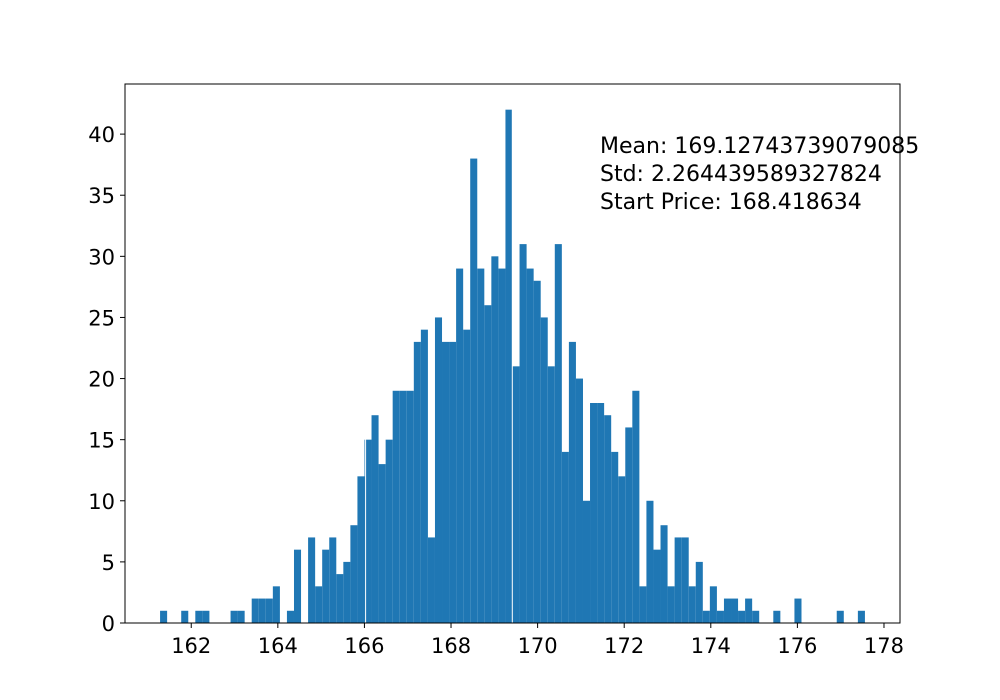  What do you see at coordinates (101, 135) in the screenshot?
I see `y-tick-label: 40` at bounding box center [101, 135].